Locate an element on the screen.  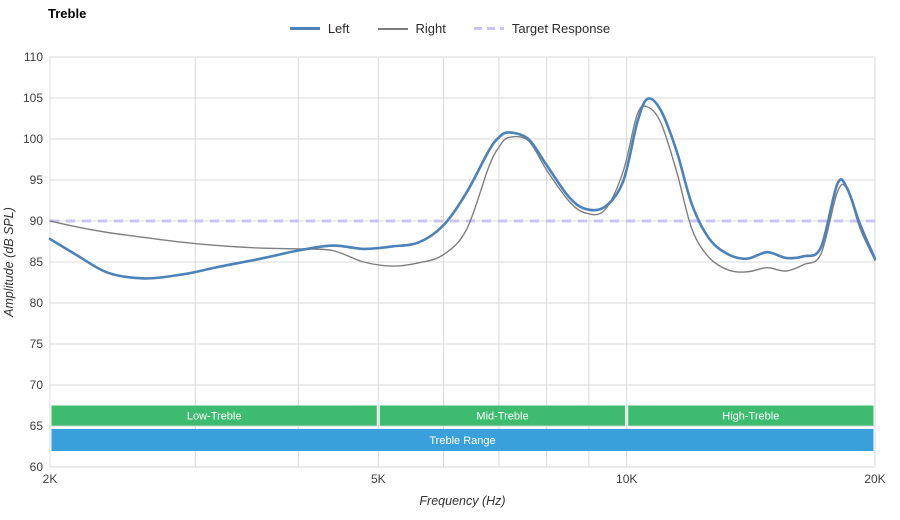
svg-text: 70 is located at coordinates (37, 385).